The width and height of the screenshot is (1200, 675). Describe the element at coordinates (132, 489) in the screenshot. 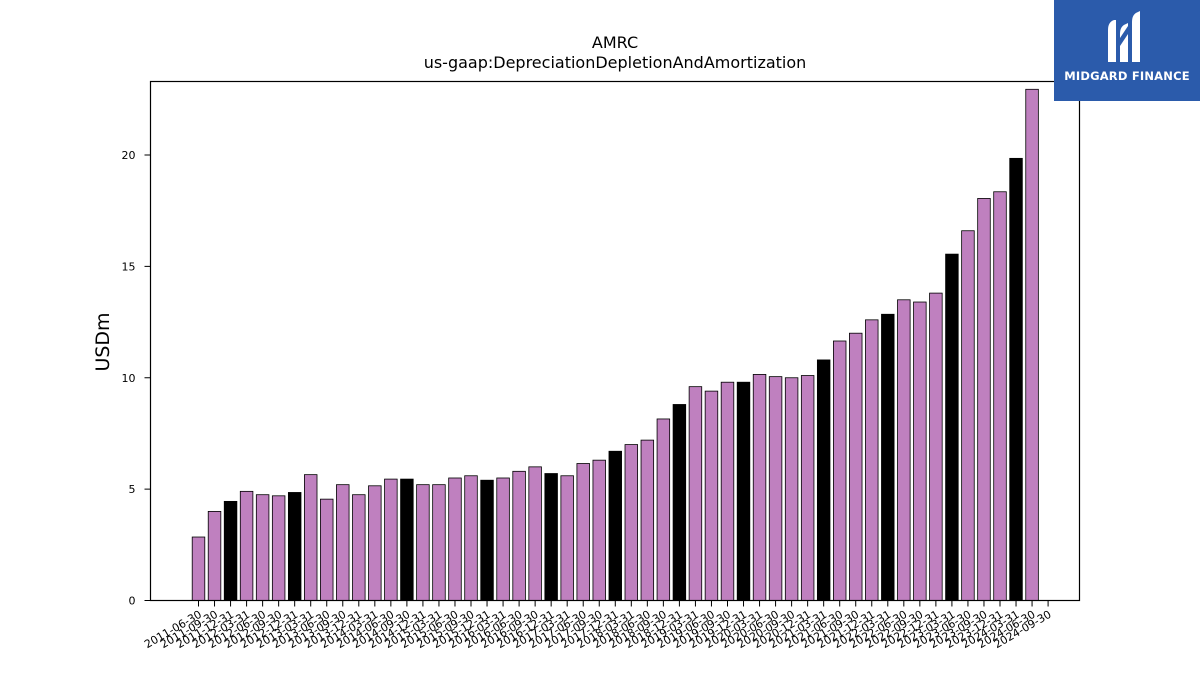

I see `y-tick-label: 5` at that location.